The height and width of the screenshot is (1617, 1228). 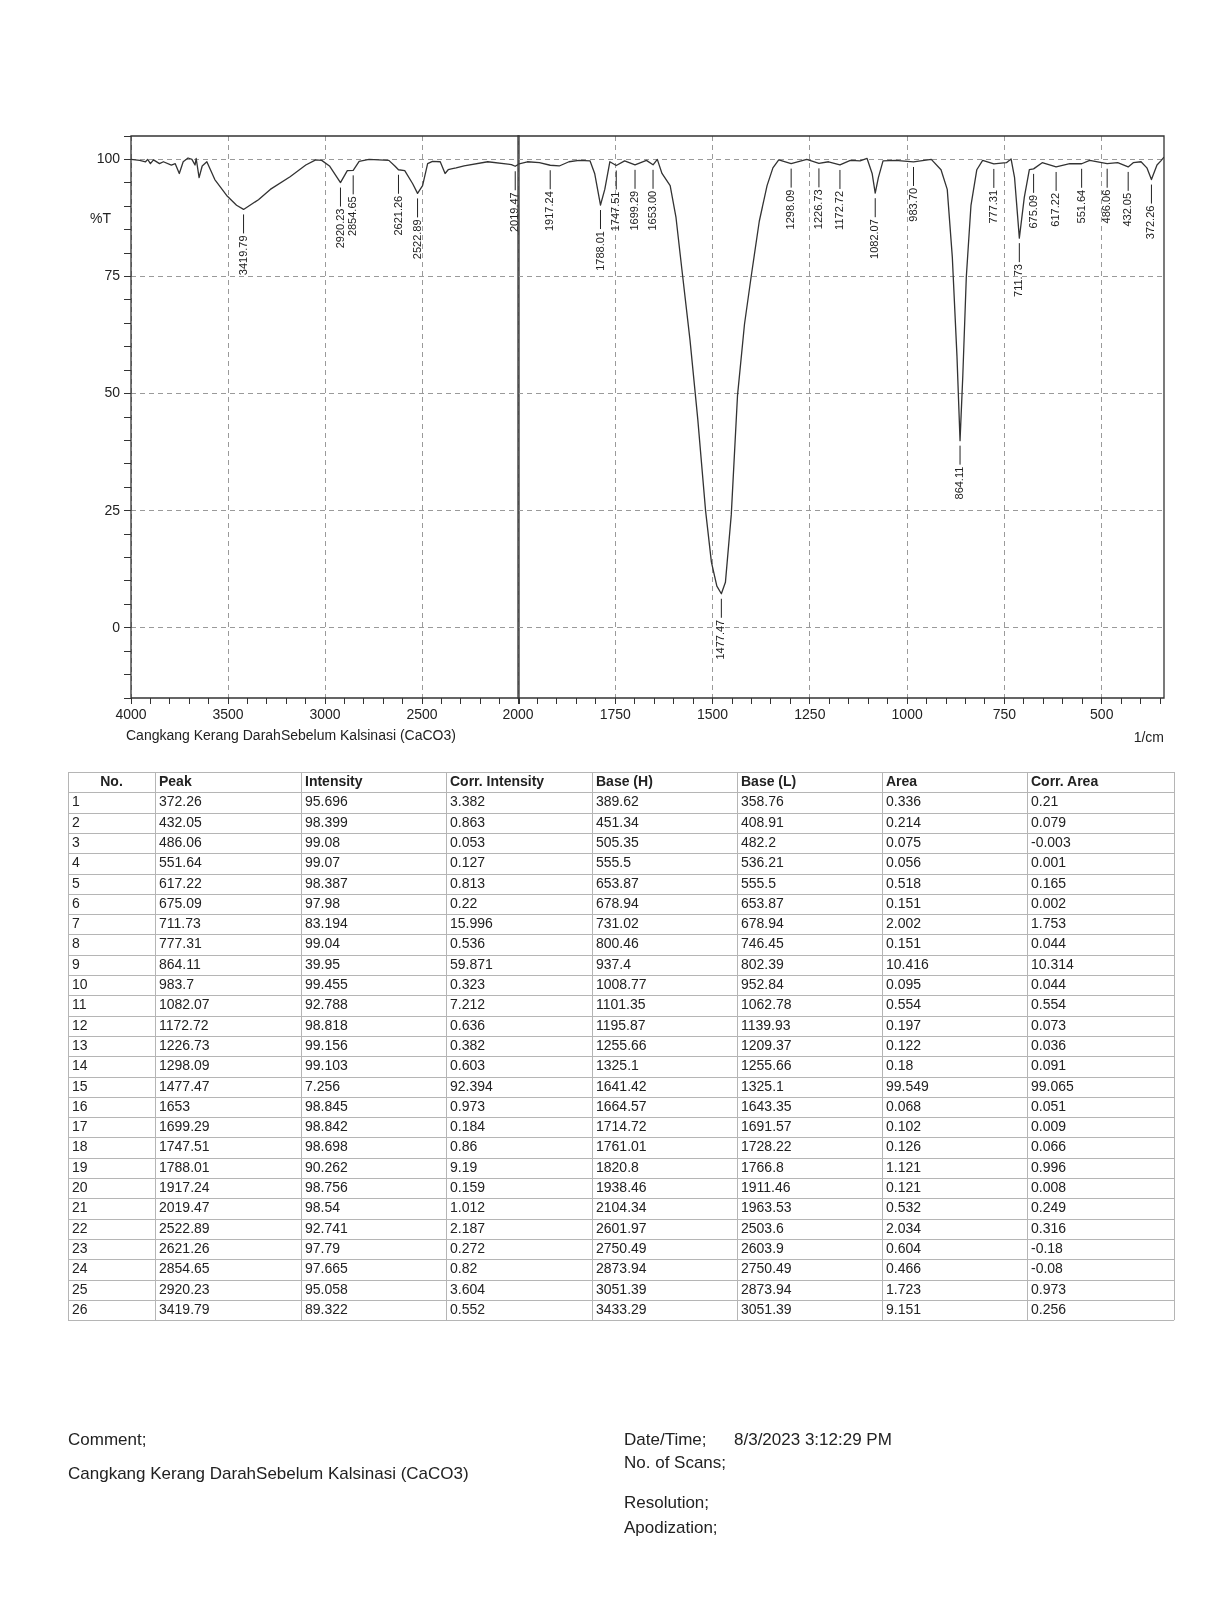 What do you see at coordinates (992, 206) in the screenshot?
I see `annotation: 777.31` at bounding box center [992, 206].